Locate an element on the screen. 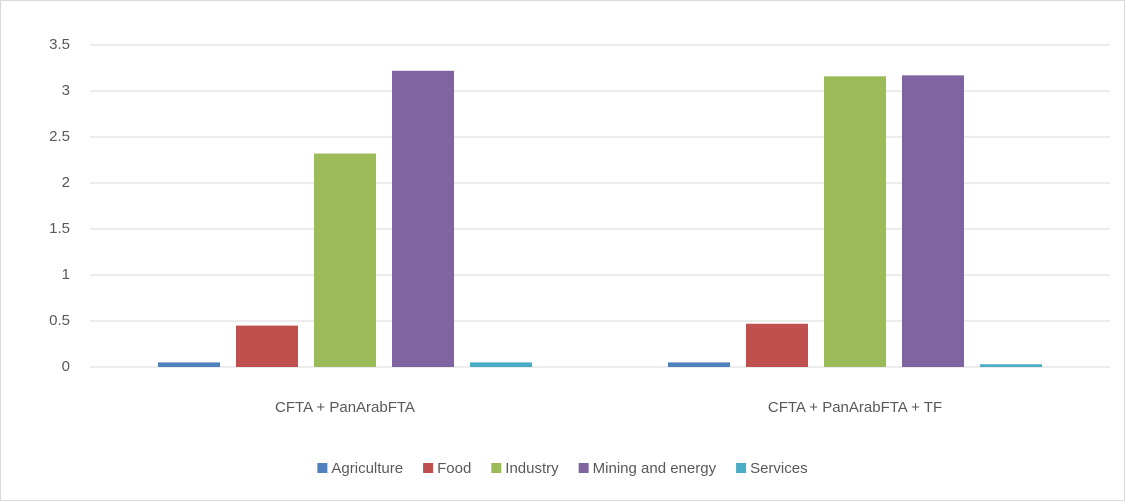 The width and height of the screenshot is (1125, 501). y-tick-label: 1 is located at coordinates (66, 274).